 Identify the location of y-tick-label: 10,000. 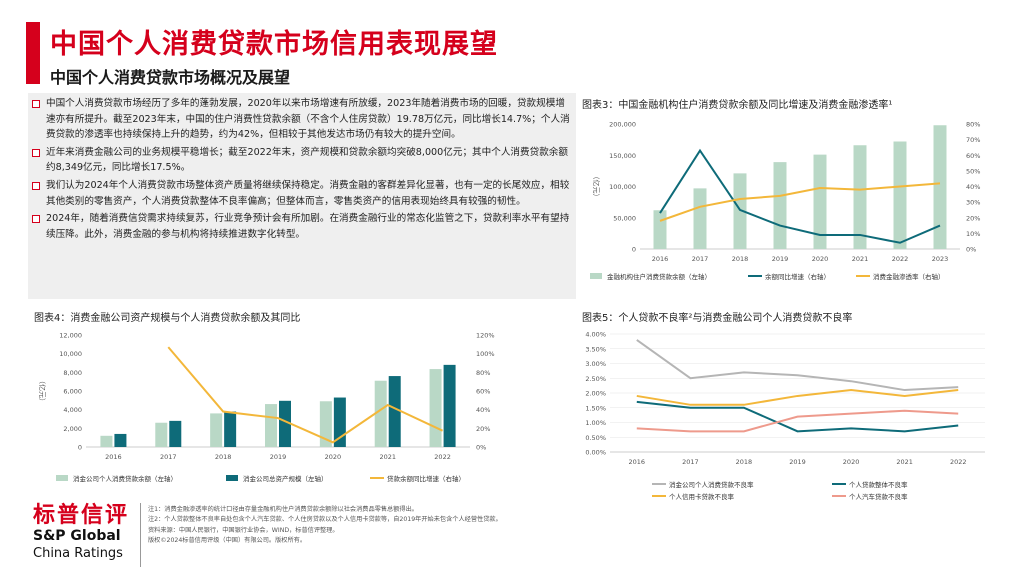
(70, 354).